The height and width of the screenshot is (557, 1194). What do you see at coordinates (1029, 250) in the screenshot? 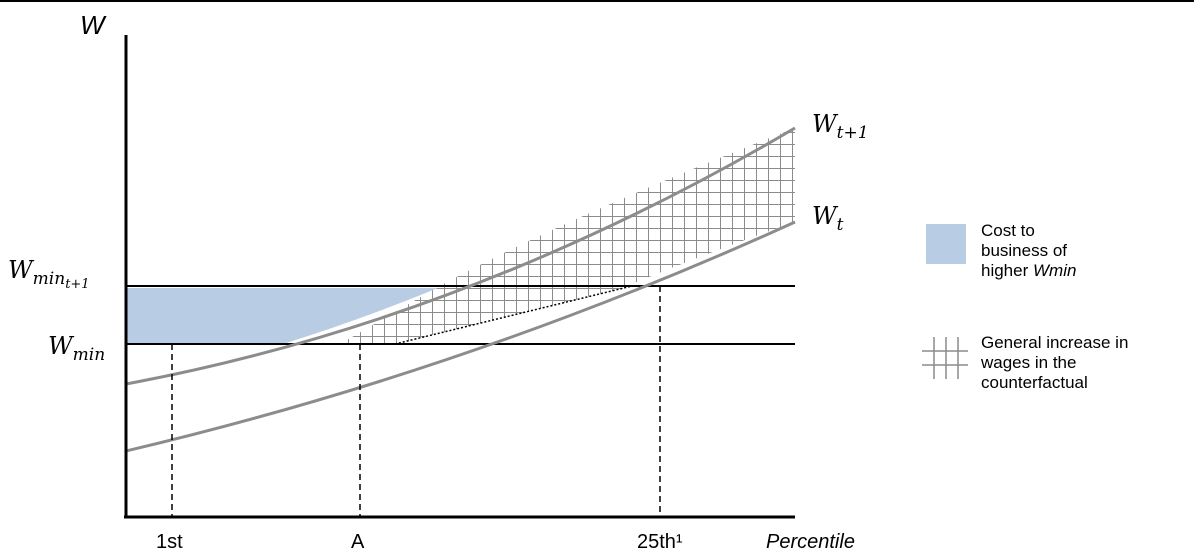
I see `legend-cost-text: Cost to business of higher Wmin` at bounding box center [1029, 250].